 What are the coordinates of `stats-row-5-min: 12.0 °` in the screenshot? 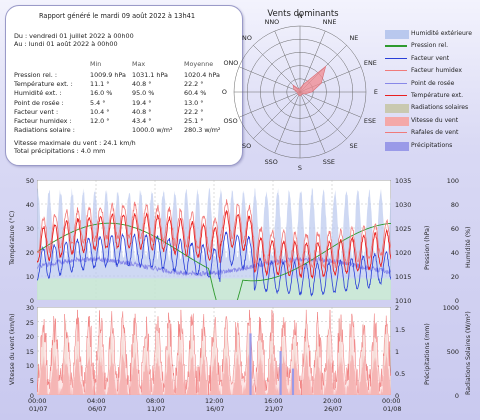 It's located at (100, 121).